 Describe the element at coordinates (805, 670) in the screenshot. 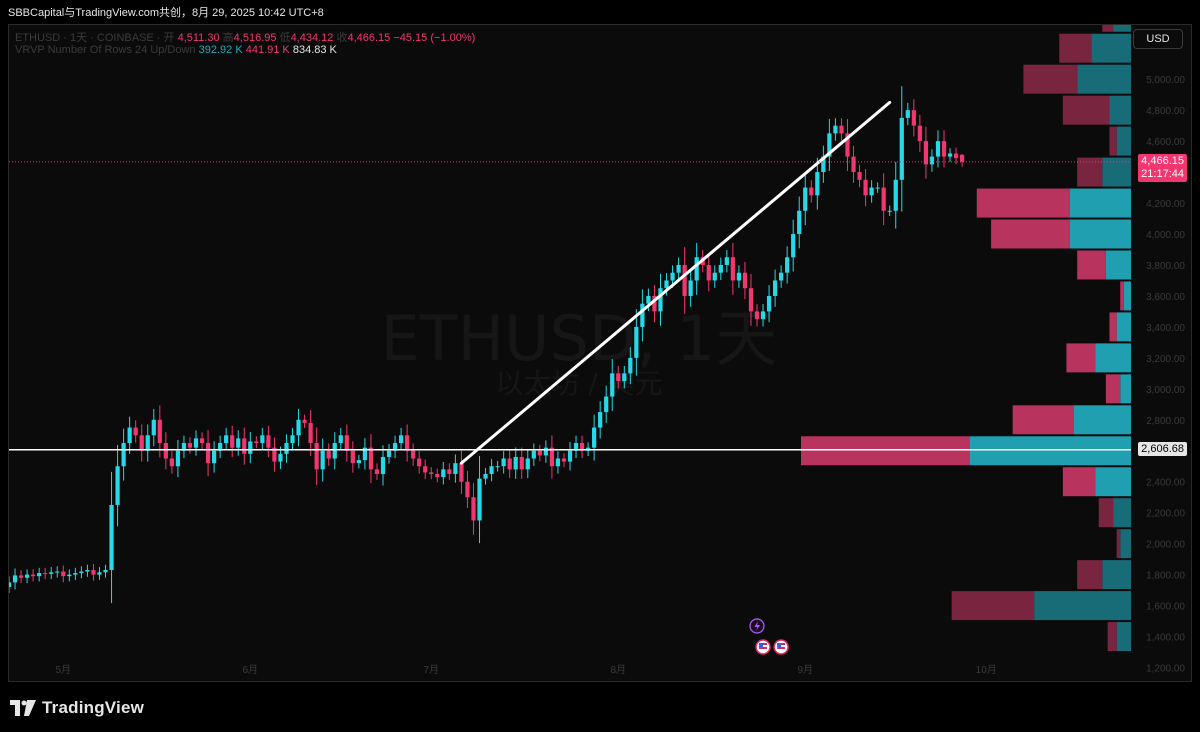

I see `x-tick-label: 9月` at that location.